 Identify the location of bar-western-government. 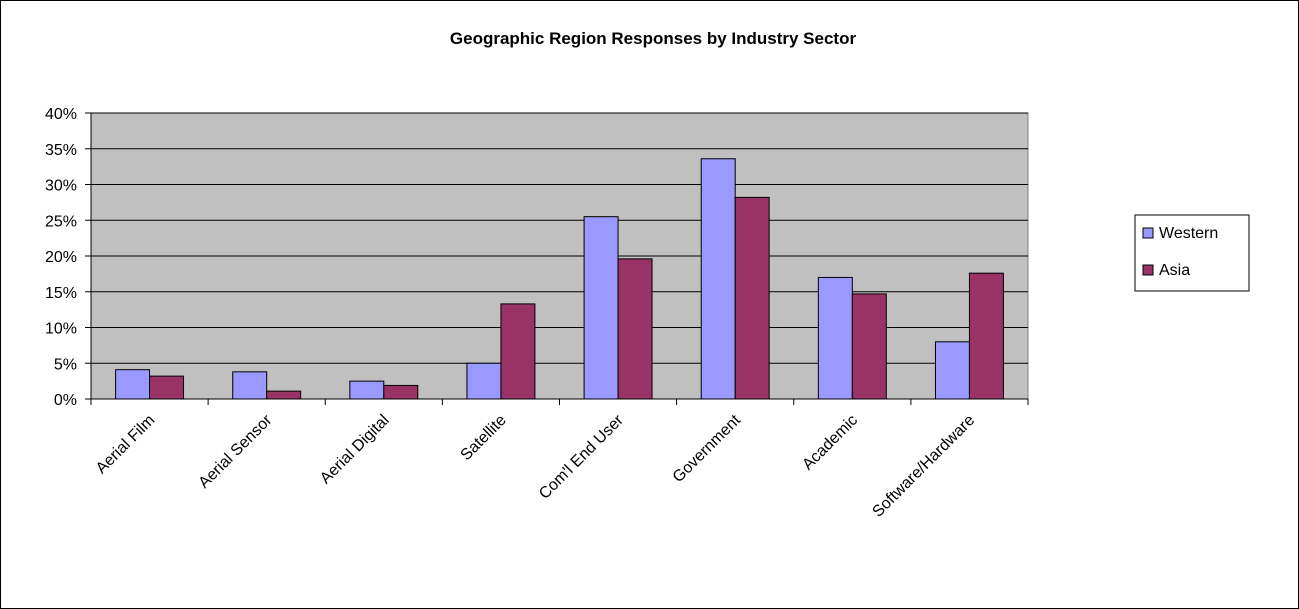
(718, 279).